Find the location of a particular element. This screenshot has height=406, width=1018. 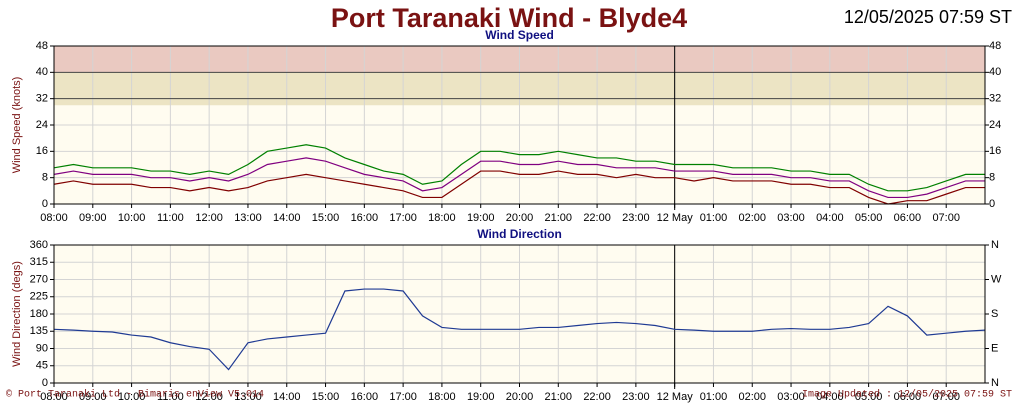

y-tick-label-right: 8 is located at coordinates (992, 178).